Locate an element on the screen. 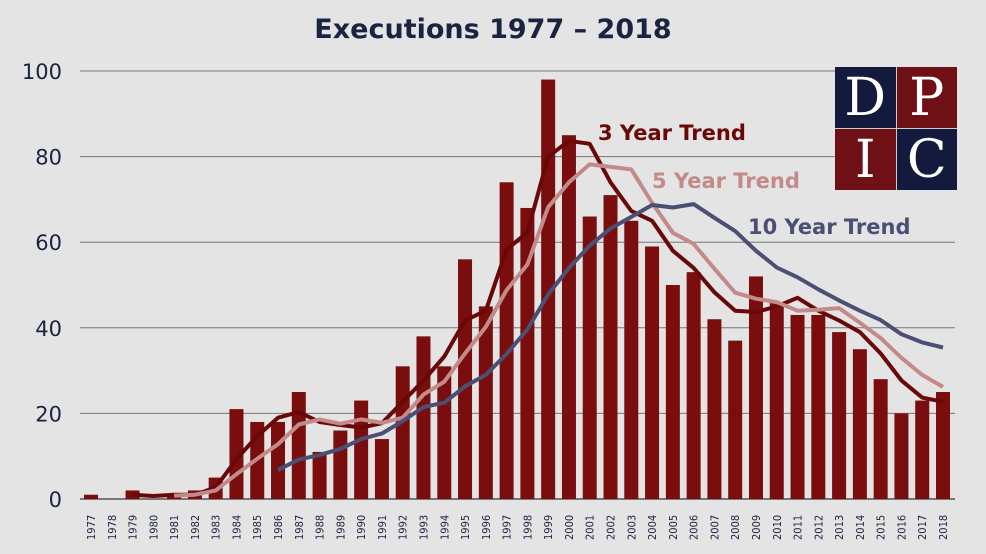 The height and width of the screenshot is (554, 986). x-tick-label: 2005 is located at coordinates (673, 527).